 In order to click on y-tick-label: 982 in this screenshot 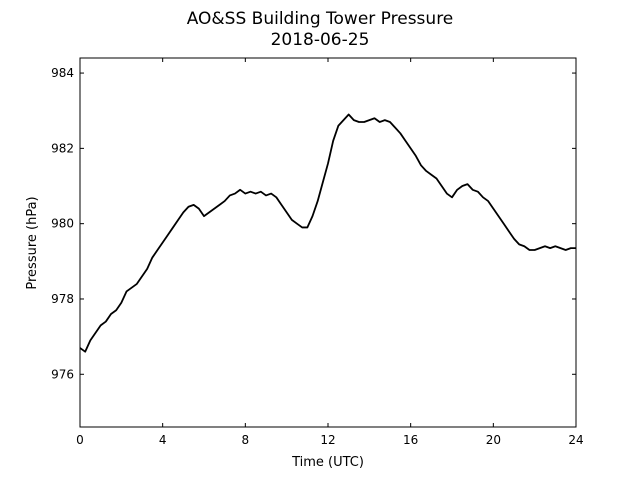, I will do `click(62, 148)`.